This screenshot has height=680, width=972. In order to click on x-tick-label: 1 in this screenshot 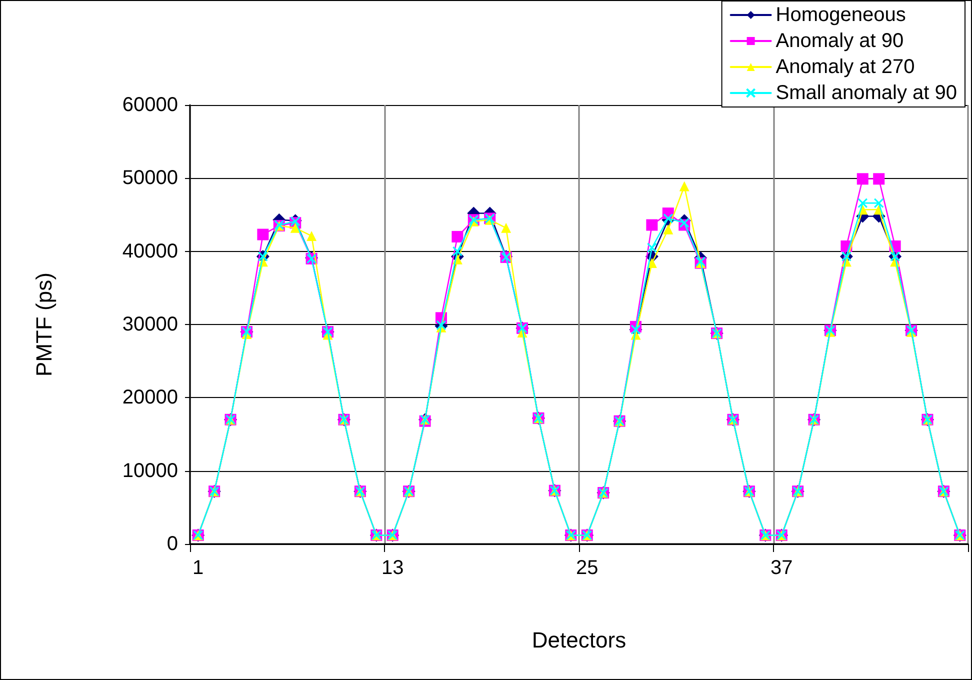, I will do `click(198, 568)`.